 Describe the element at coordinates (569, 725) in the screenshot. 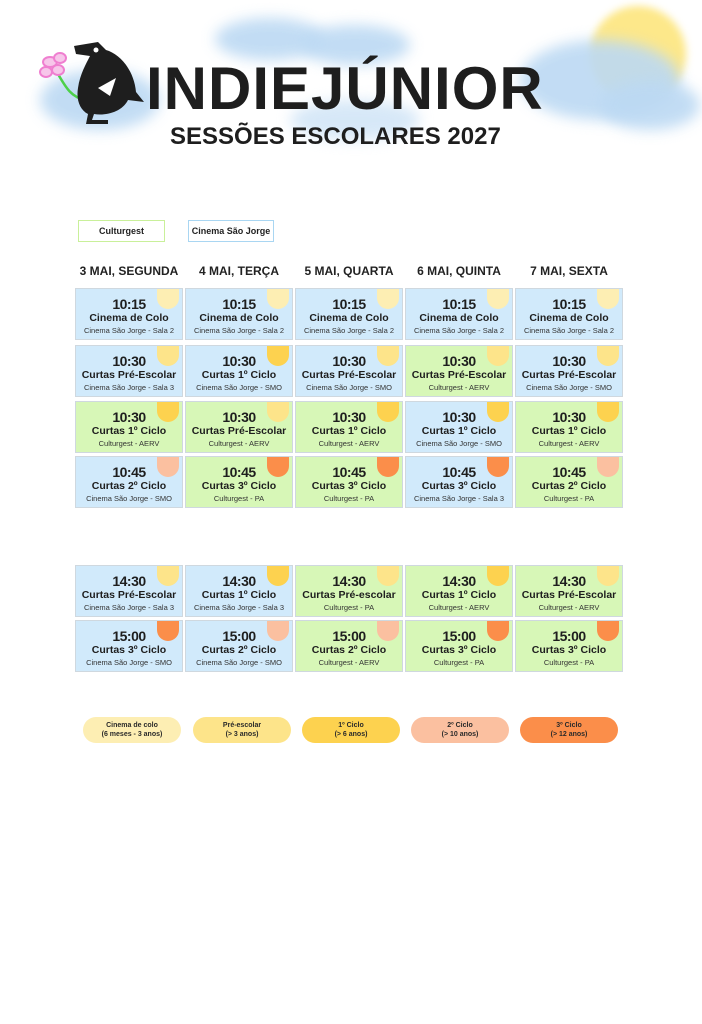

I see `age-legend-name: 3º Ciclo` at that location.